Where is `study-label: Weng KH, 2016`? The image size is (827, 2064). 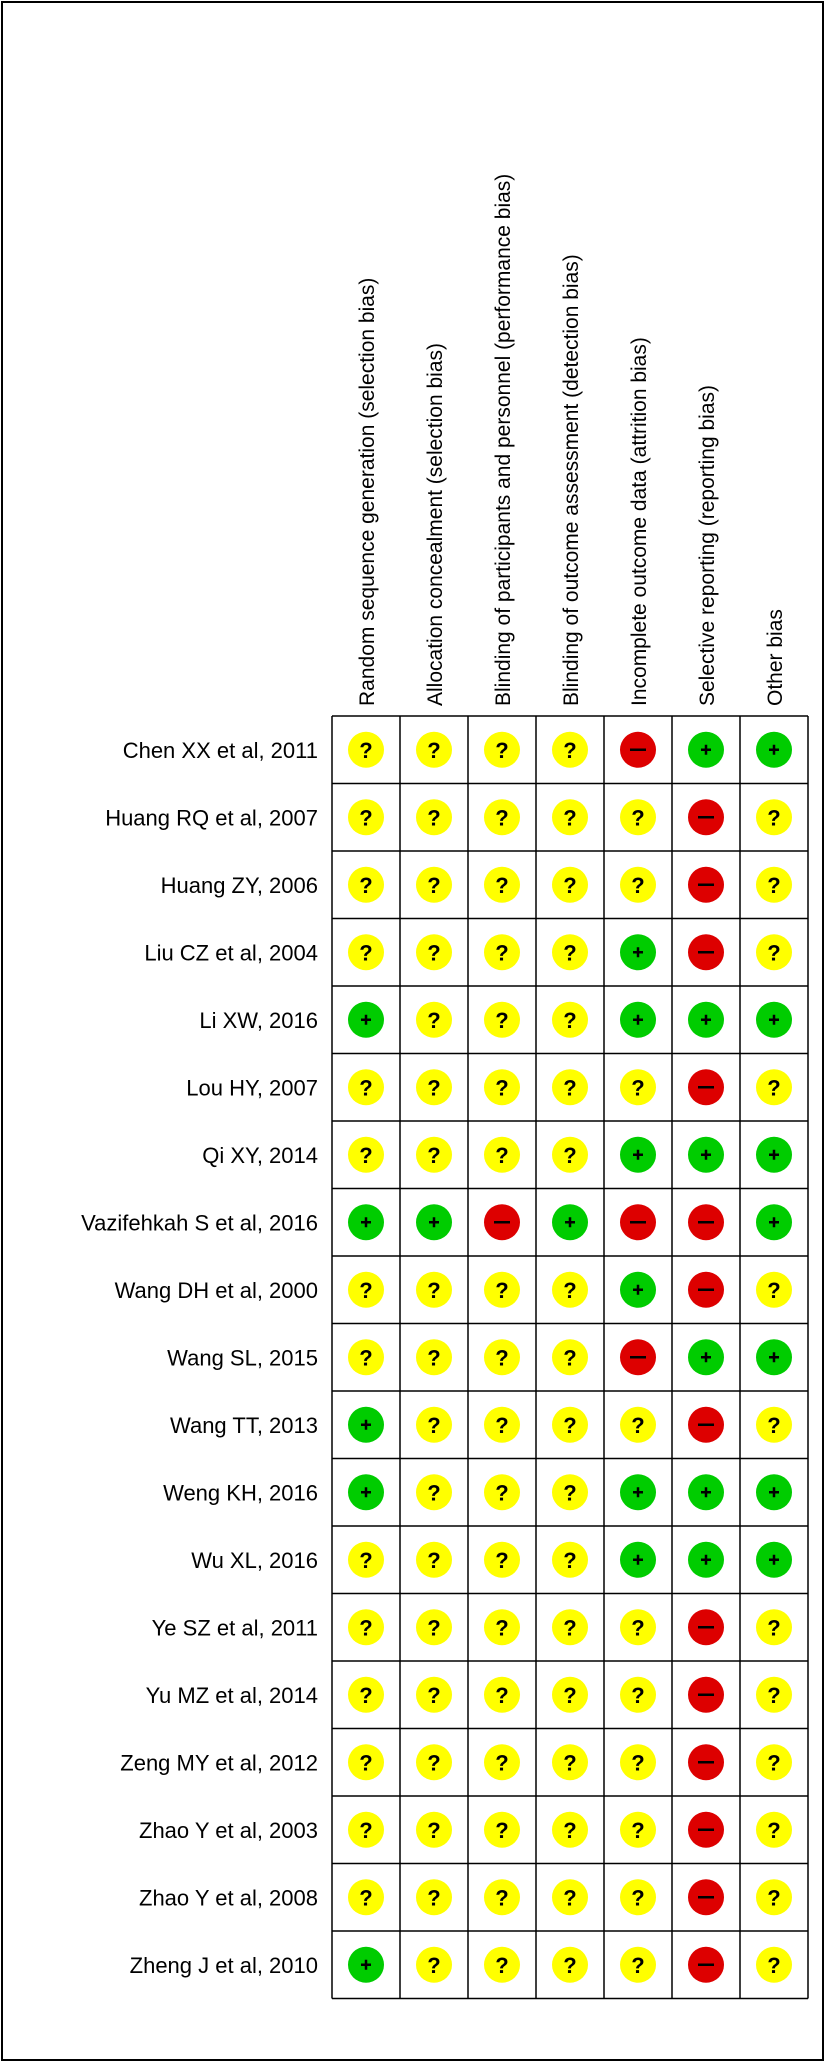 study-label: Weng KH, 2016 is located at coordinates (240, 1492).